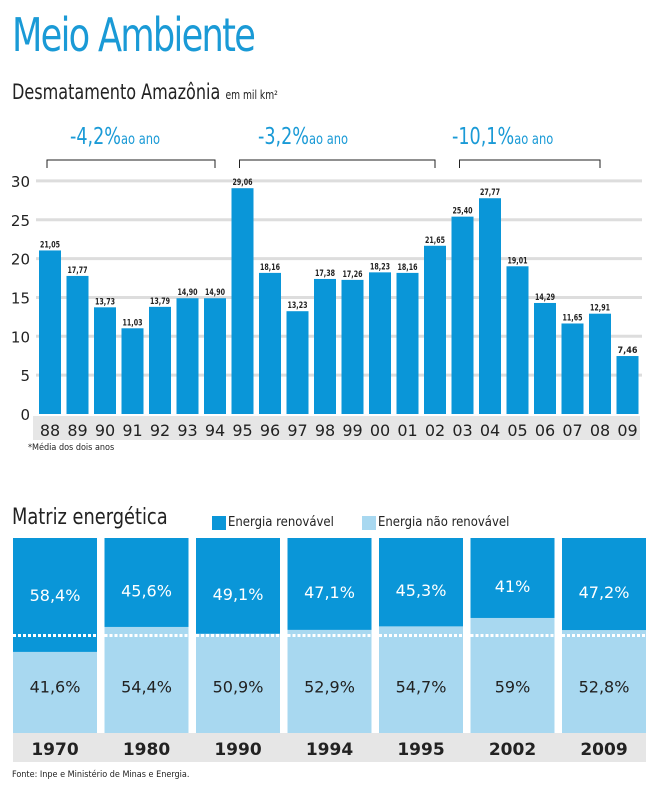 The width and height of the screenshot is (660, 811). What do you see at coordinates (352, 430) in the screenshot?
I see `x-tick-label: 99` at bounding box center [352, 430].